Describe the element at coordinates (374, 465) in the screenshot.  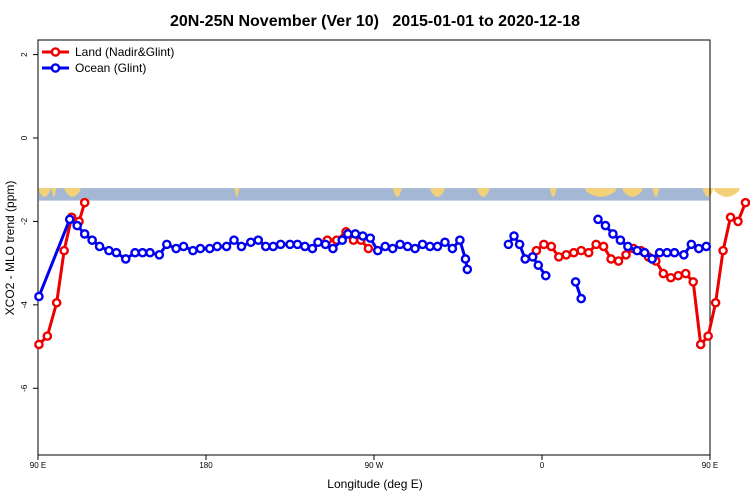
I see `x-tick-label-2: 90 W` at that location.